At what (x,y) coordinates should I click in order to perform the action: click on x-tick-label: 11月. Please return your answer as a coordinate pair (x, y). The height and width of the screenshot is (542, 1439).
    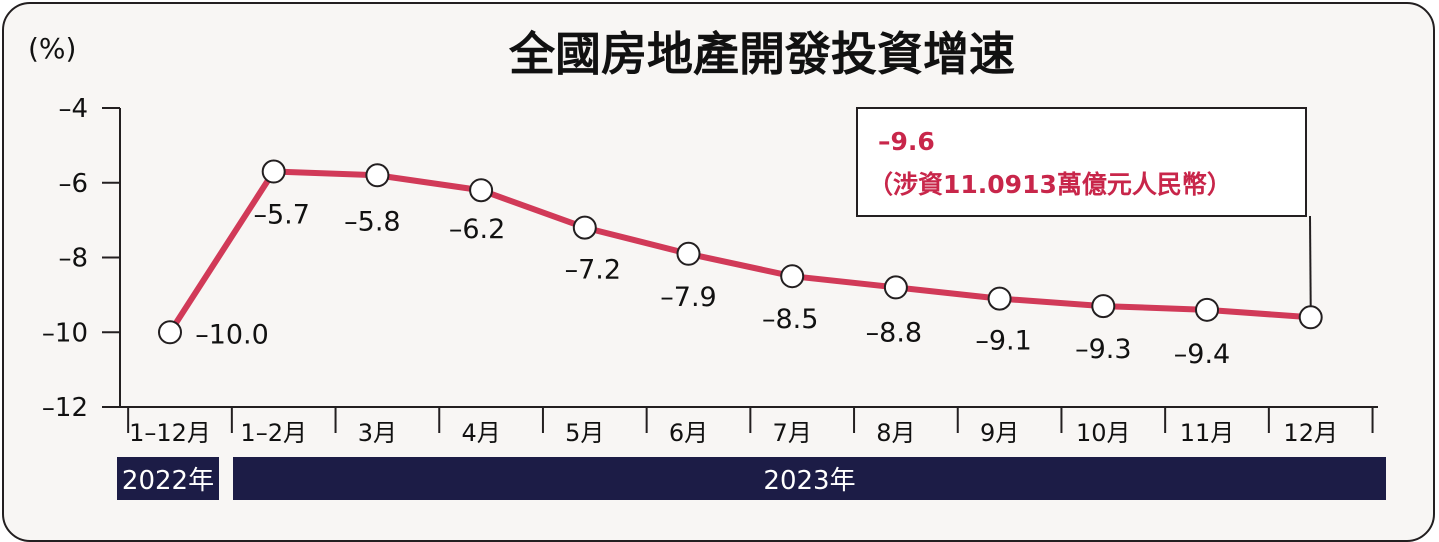
    Looking at the image, I should click on (1207, 433).